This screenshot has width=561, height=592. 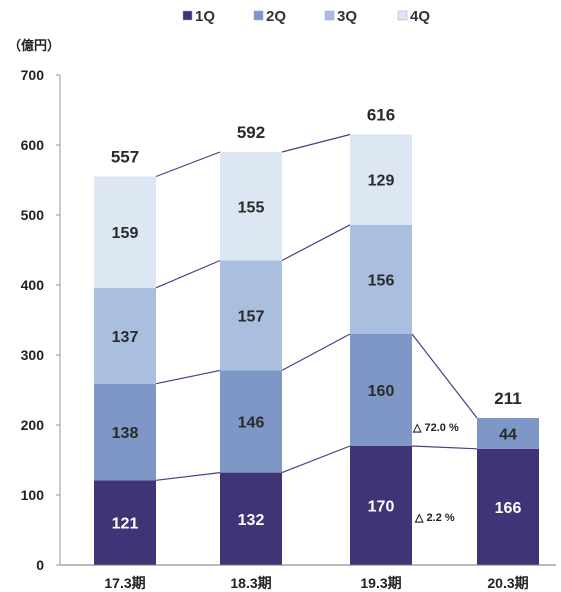 What do you see at coordinates (381, 115) in the screenshot?
I see `total-label: 616` at bounding box center [381, 115].